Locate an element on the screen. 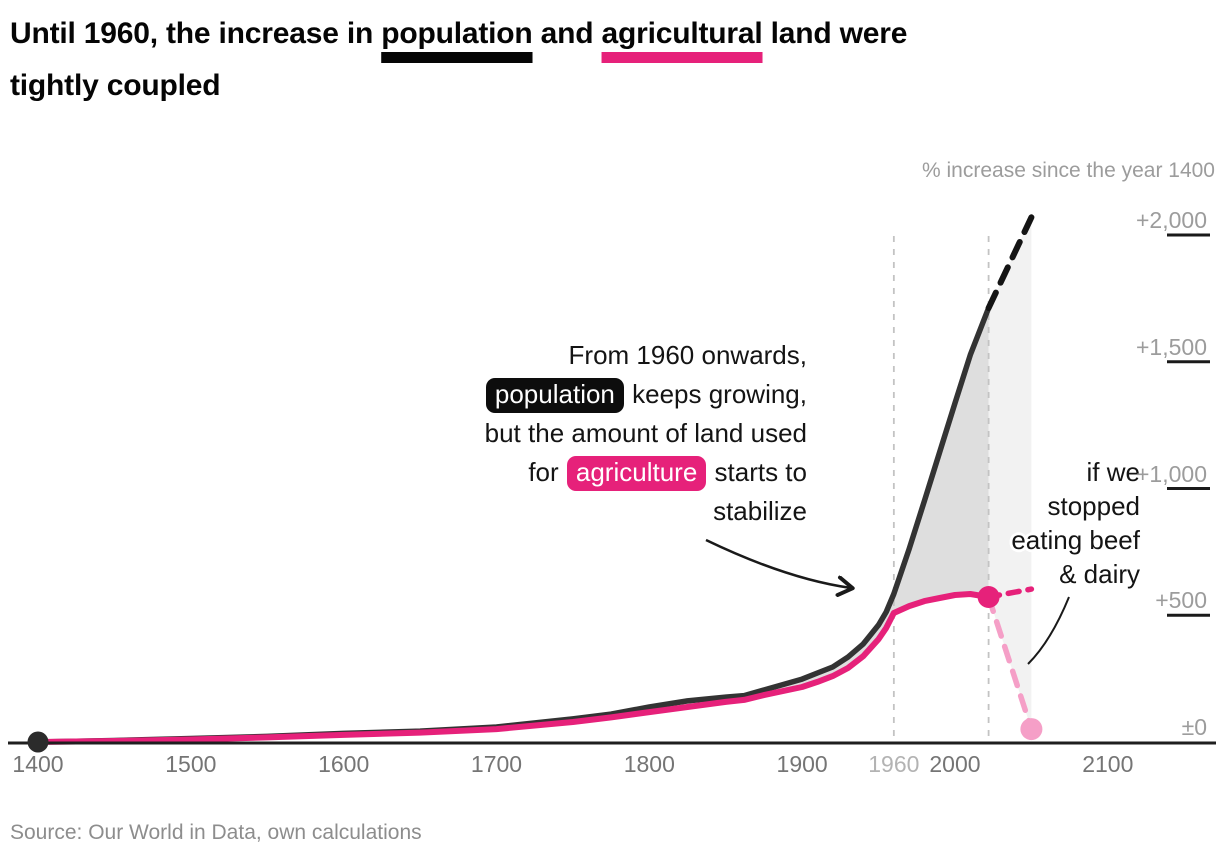 The width and height of the screenshot is (1220, 862). title-line-2: tightly coupled is located at coordinates (115, 85).